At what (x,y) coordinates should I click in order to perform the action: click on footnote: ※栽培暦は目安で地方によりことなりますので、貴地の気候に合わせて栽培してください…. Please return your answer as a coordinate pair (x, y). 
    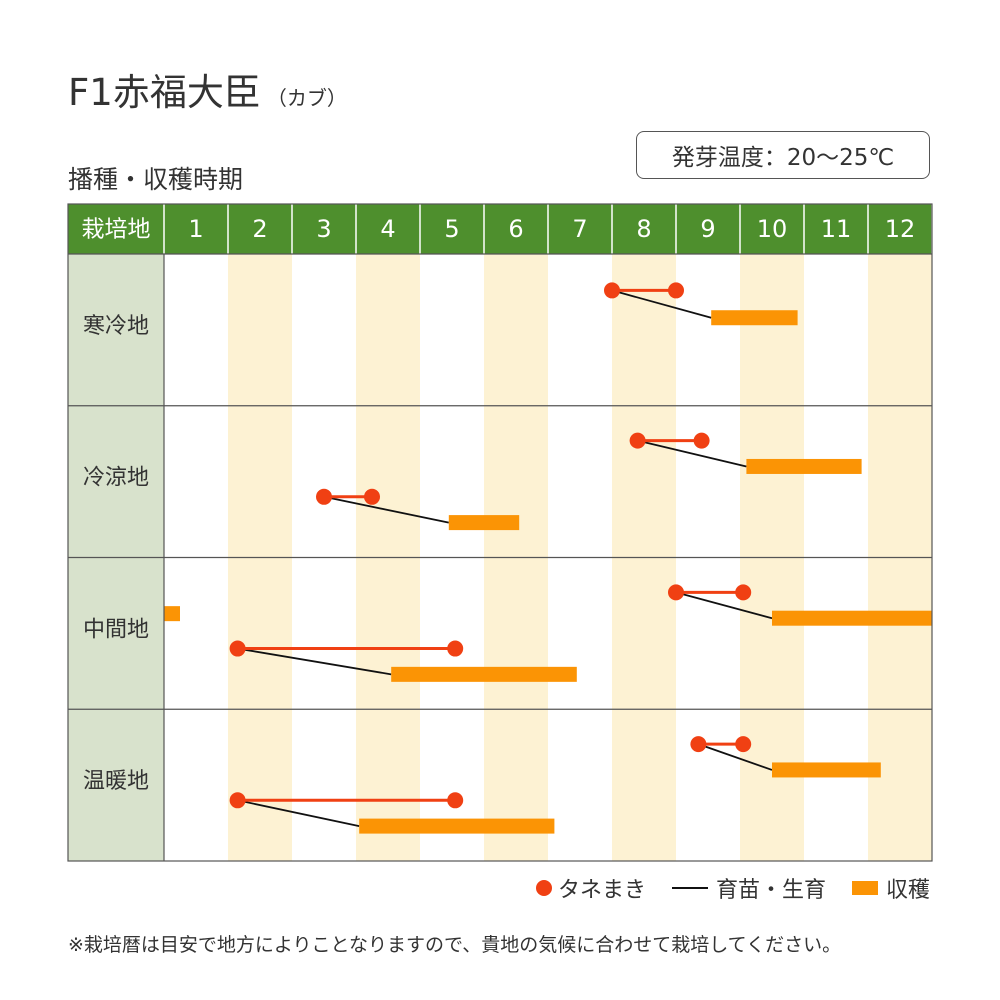
    Looking at the image, I should click on (455, 945).